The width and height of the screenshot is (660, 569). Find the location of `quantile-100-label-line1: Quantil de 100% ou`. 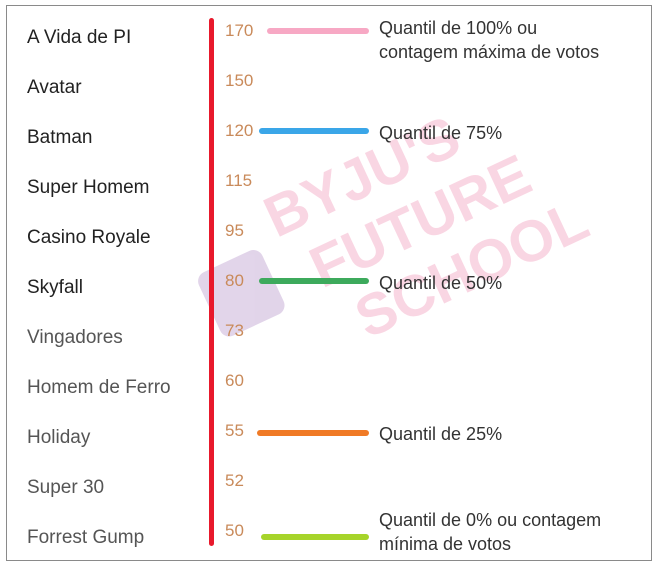

quantile-100-label-line1: Quantil de 100% ou is located at coordinates (458, 28).